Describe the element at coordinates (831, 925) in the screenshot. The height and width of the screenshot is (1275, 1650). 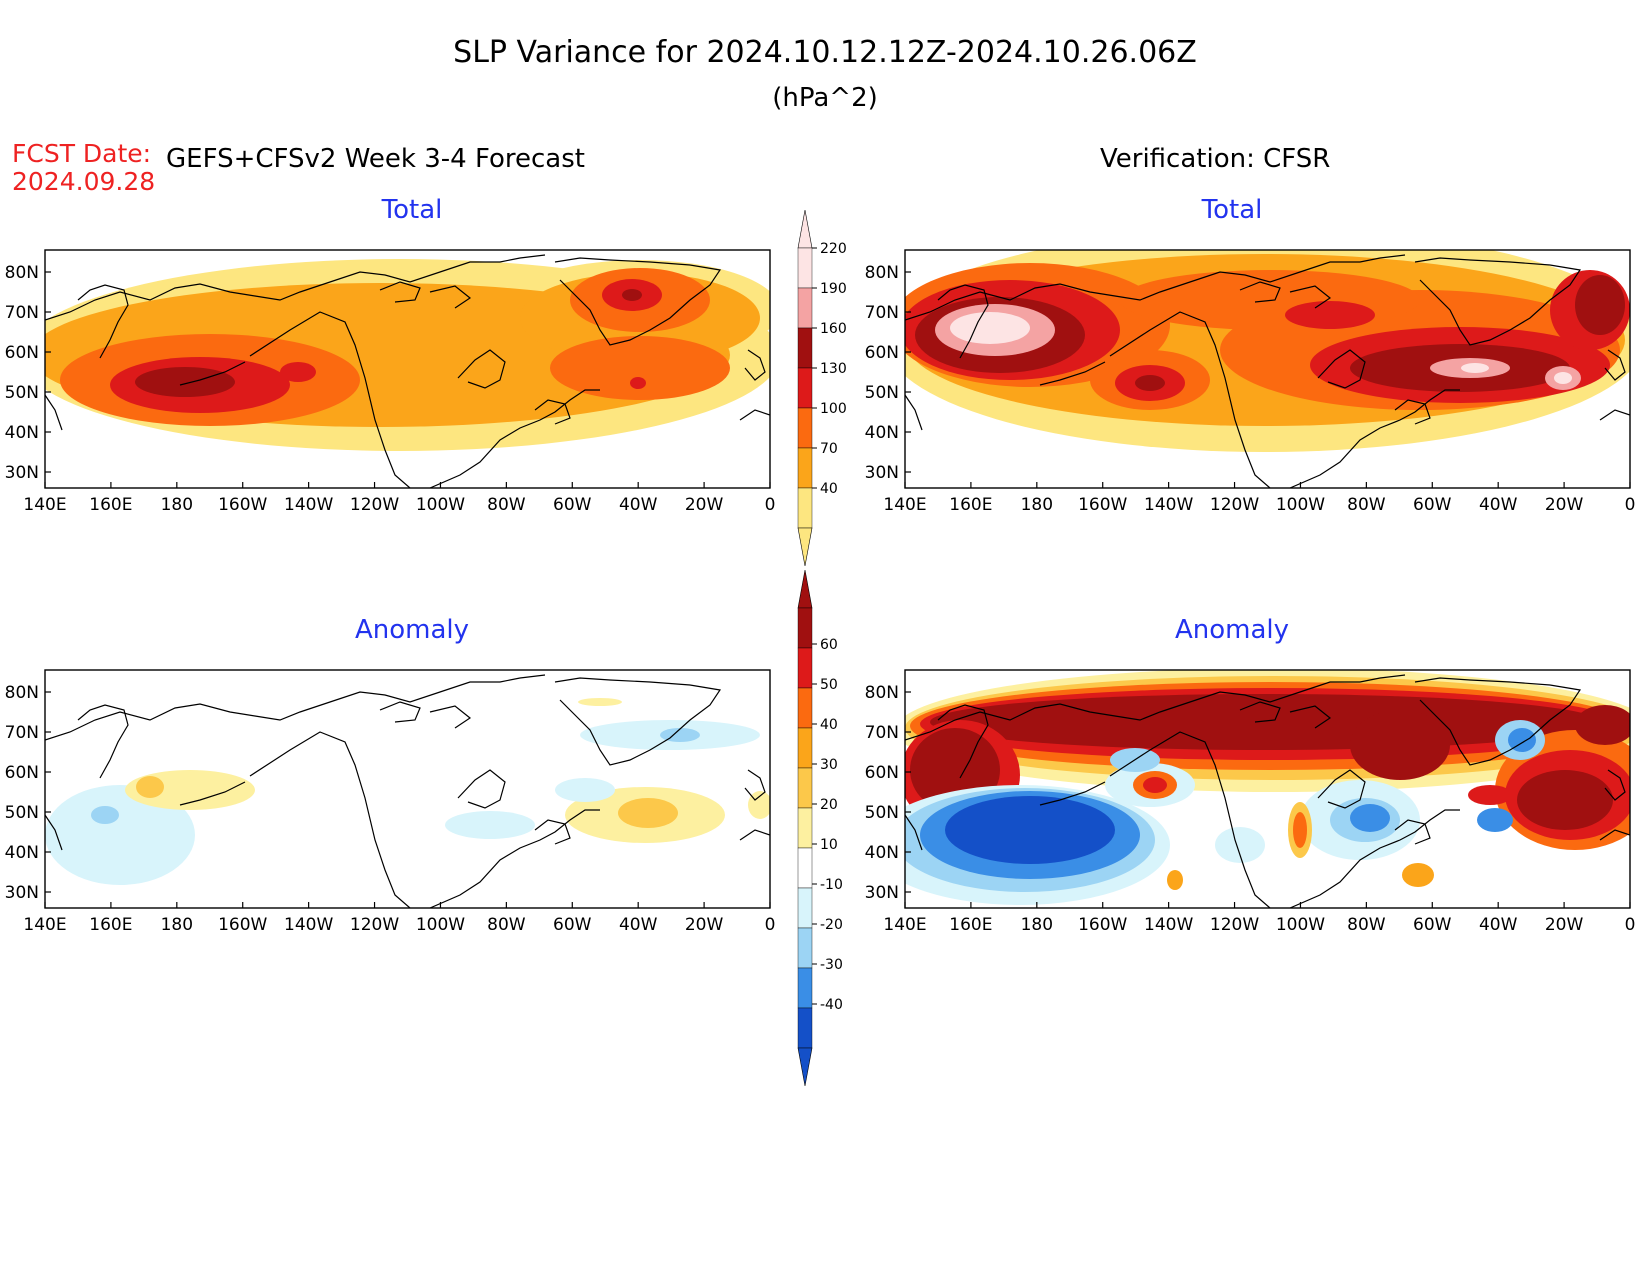
I see `colorbar-label: -20` at that location.